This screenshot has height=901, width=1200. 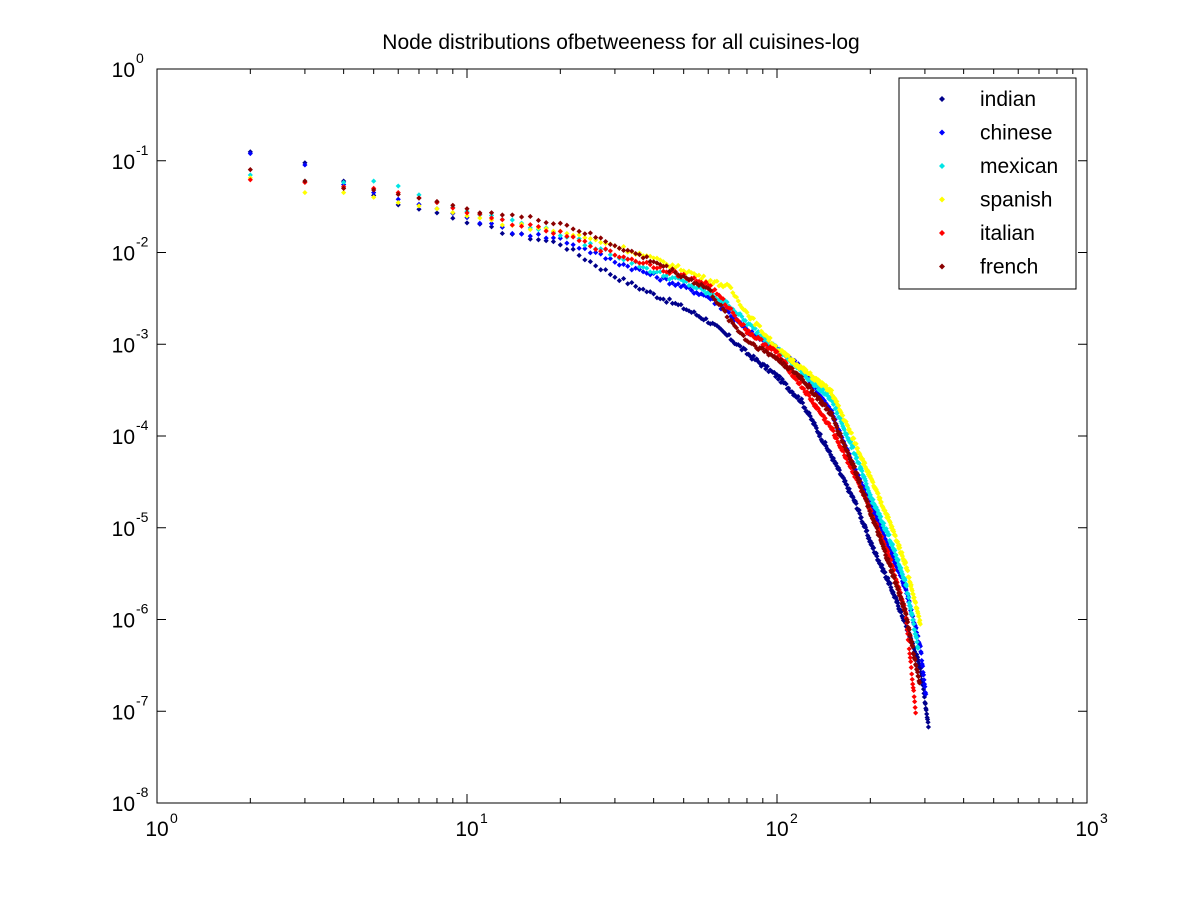 I want to click on x-tick-exponent: 1, so click(x=484, y=818).